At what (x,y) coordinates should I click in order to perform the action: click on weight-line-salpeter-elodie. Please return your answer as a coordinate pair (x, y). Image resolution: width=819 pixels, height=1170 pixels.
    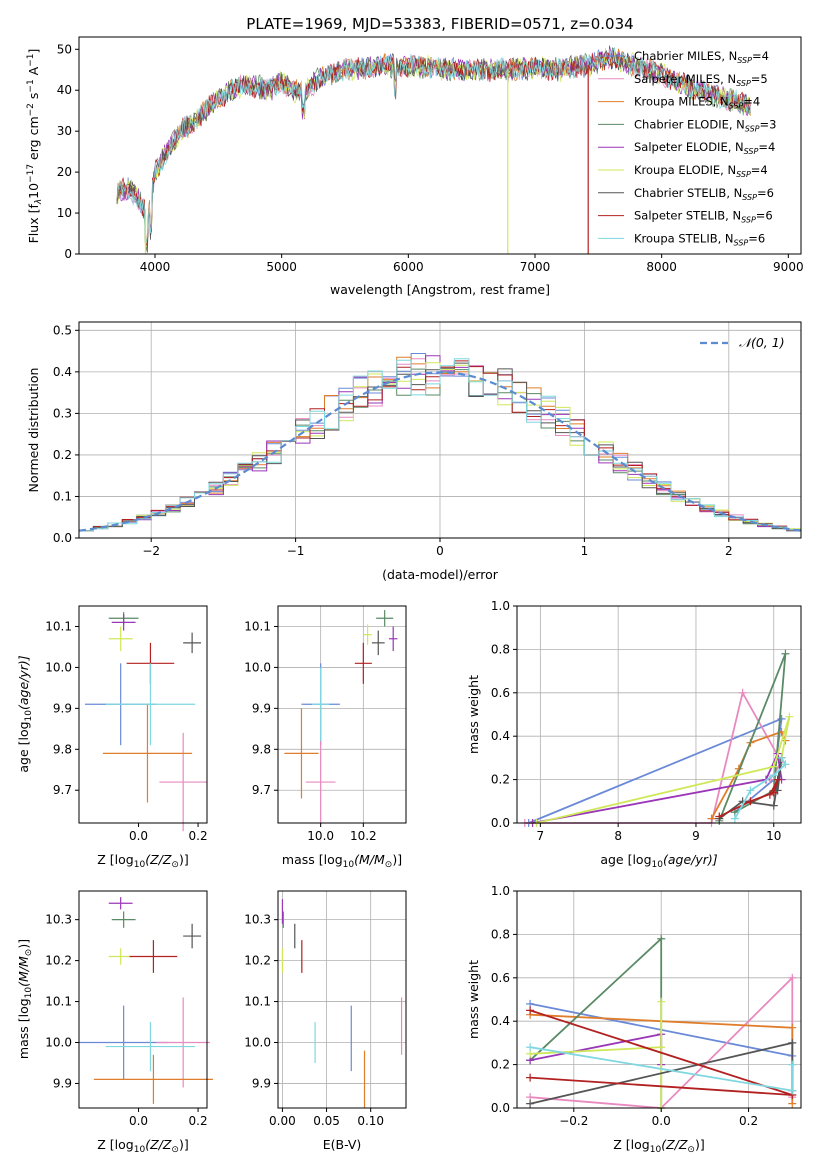
    Looking at the image, I should click on (596, 1049).